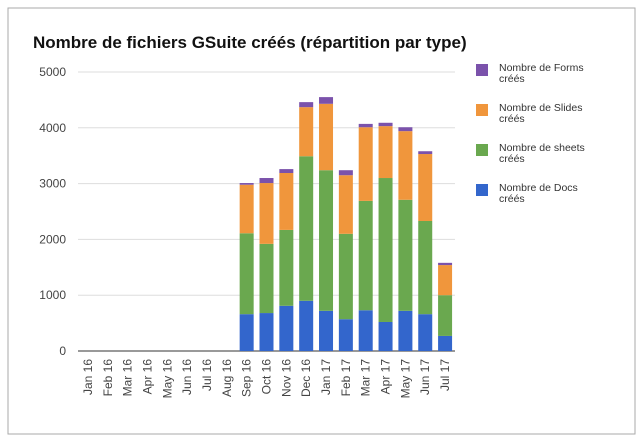  Describe the element at coordinates (267, 377) in the screenshot. I see `x-tick-label: Oct 16` at that location.